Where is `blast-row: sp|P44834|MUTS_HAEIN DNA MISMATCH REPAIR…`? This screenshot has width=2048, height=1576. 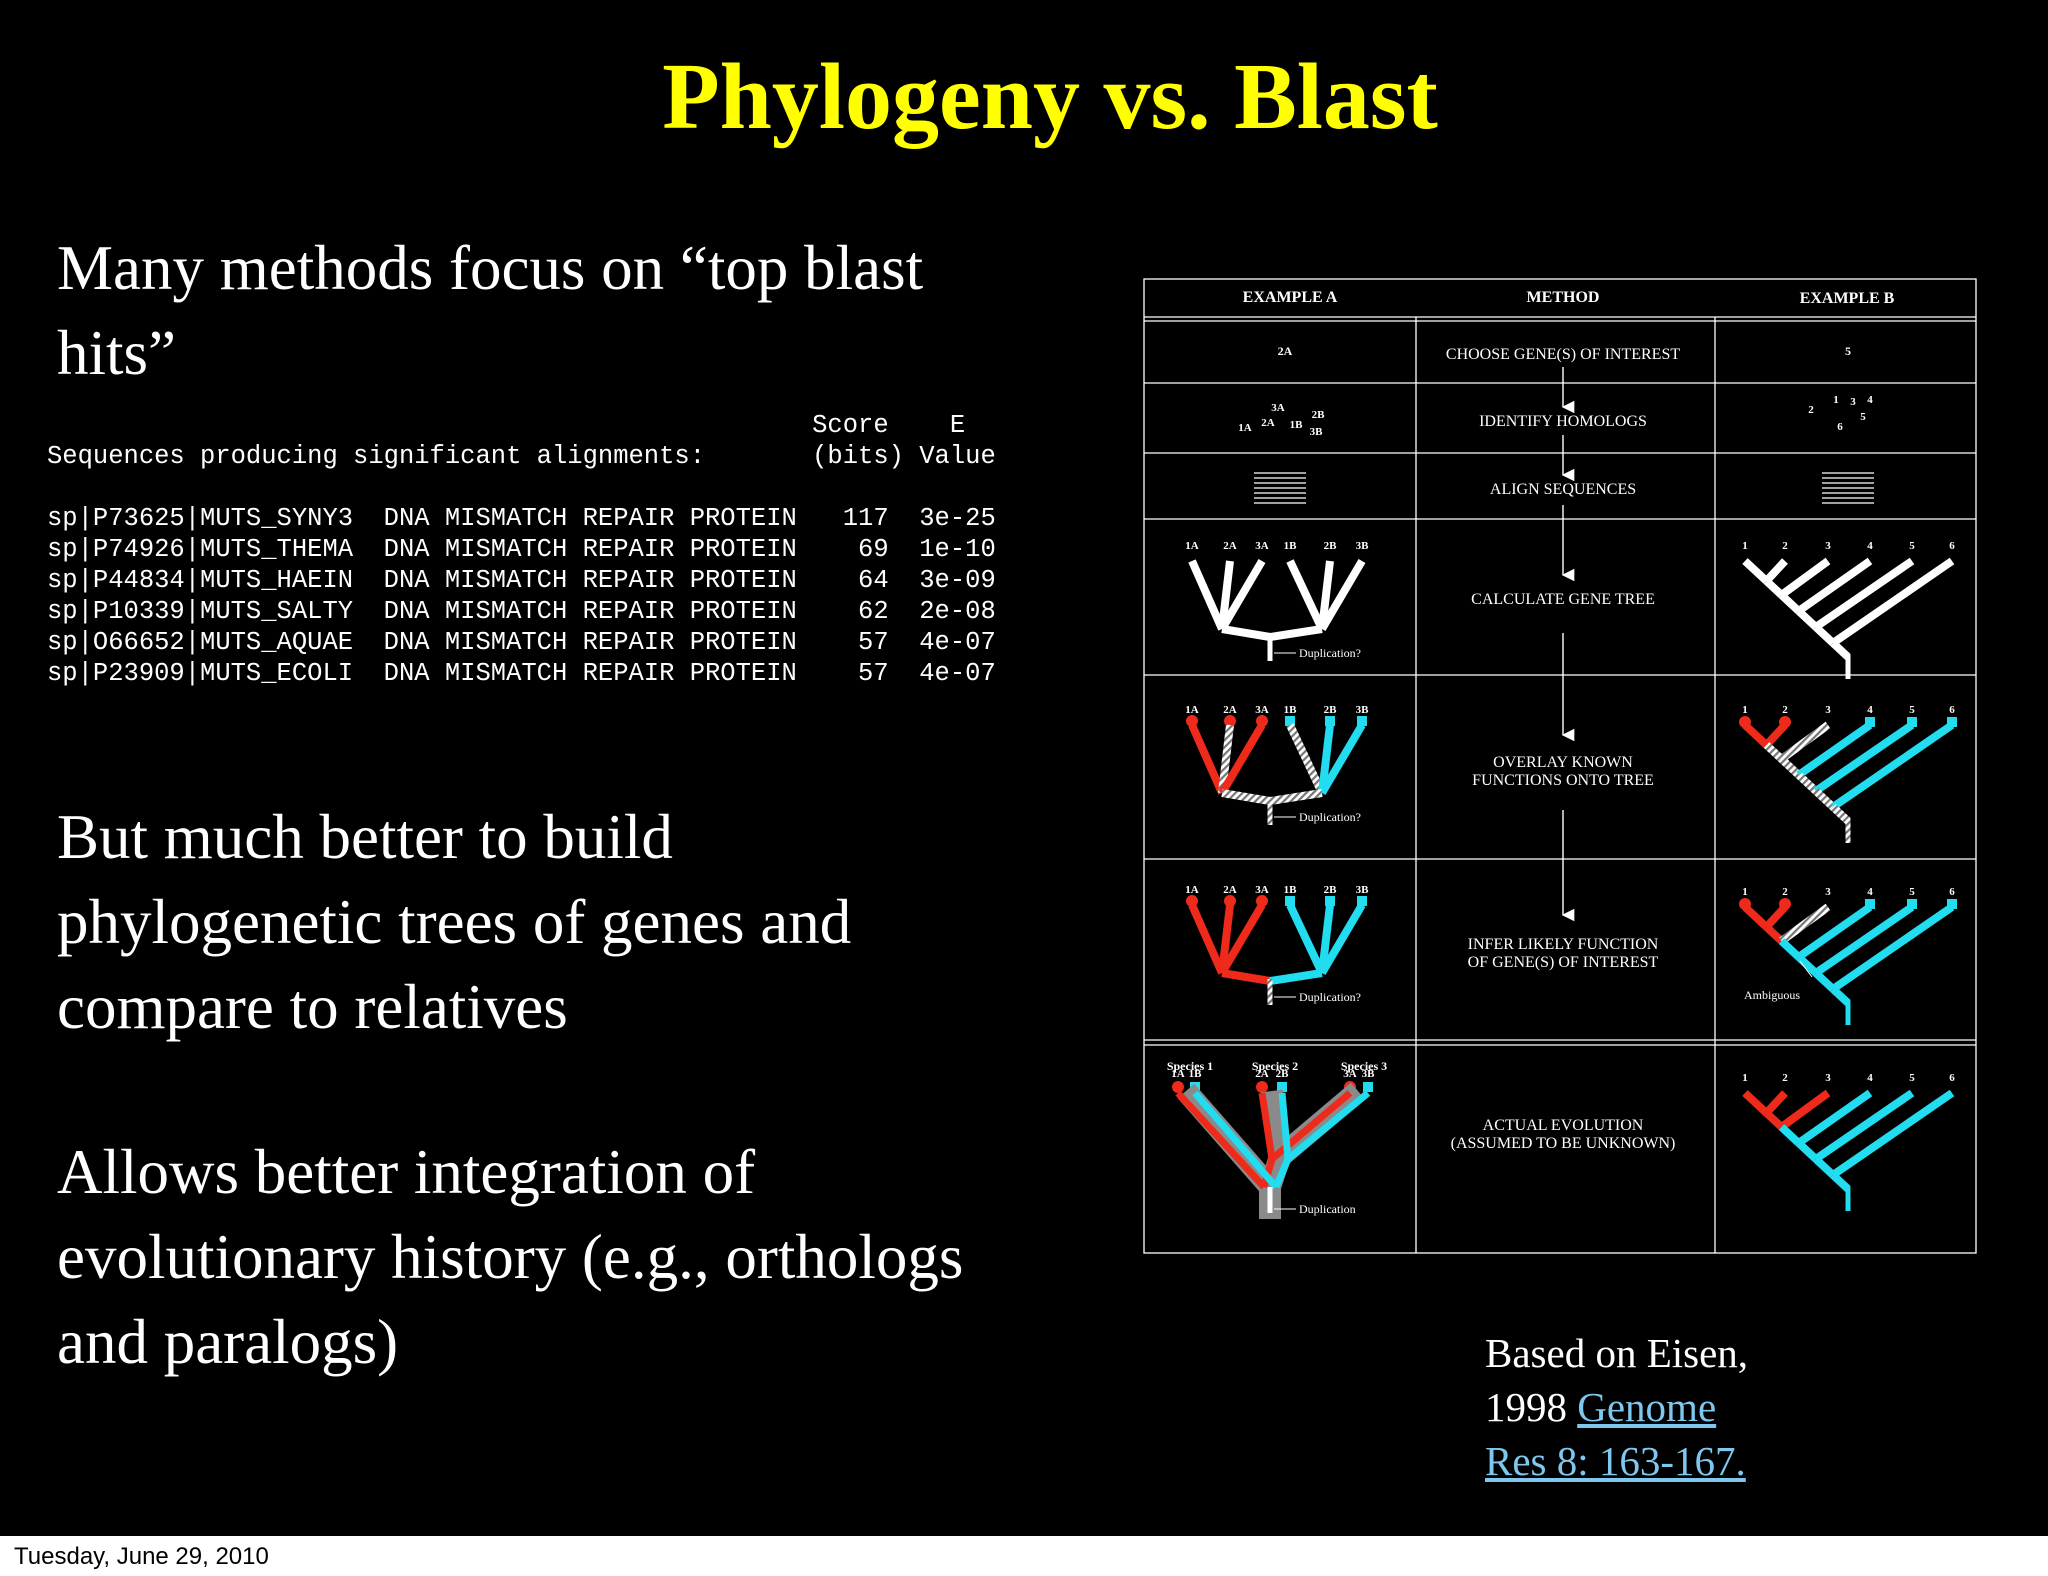 blast-row: sp|P44834|MUTS_HAEIN DNA MISMATCH REPAIR… is located at coordinates (521, 580).